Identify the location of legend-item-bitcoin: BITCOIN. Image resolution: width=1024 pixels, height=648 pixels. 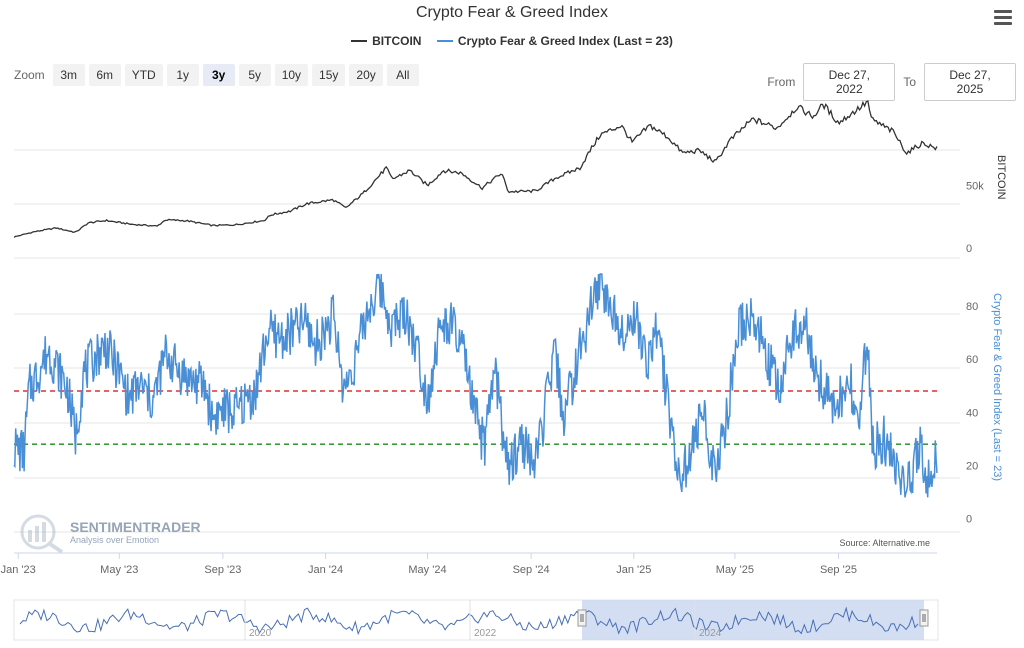
(386, 41).